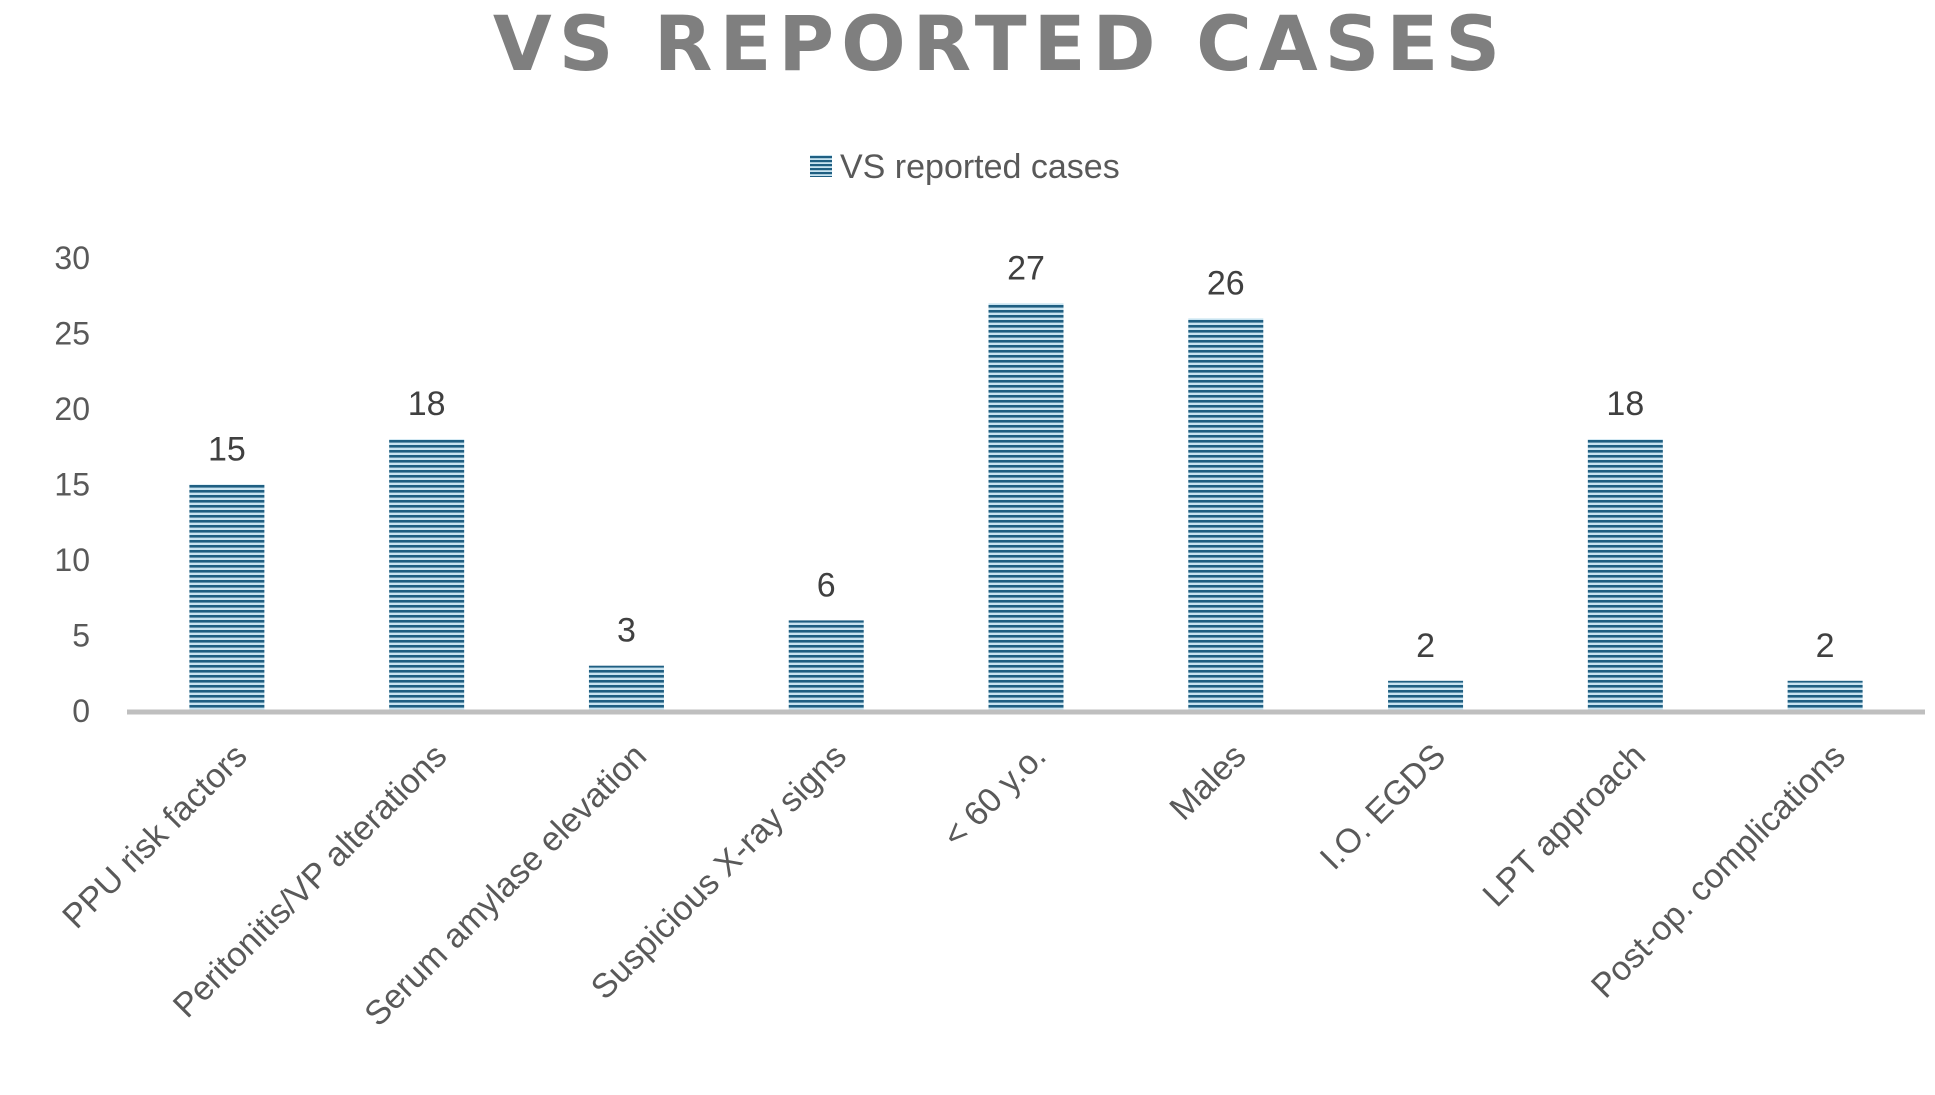  What do you see at coordinates (81, 636) in the screenshot?
I see `y-tick-label: 5` at bounding box center [81, 636].